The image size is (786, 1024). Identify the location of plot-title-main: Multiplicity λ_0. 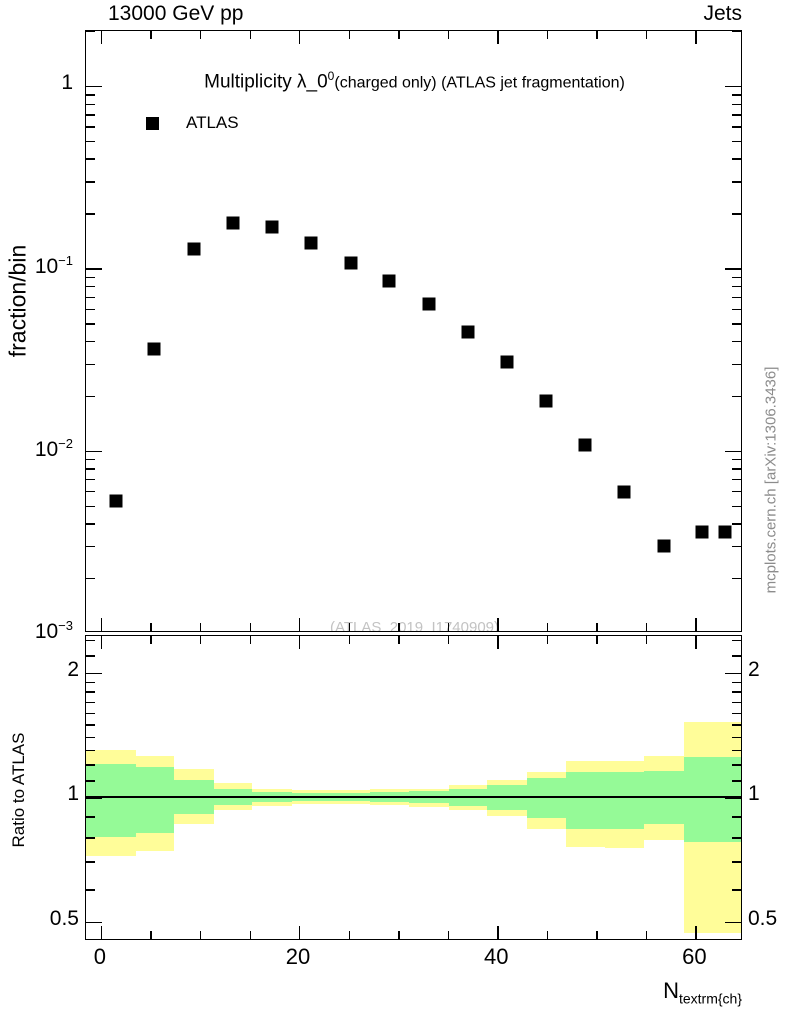
(266, 82).